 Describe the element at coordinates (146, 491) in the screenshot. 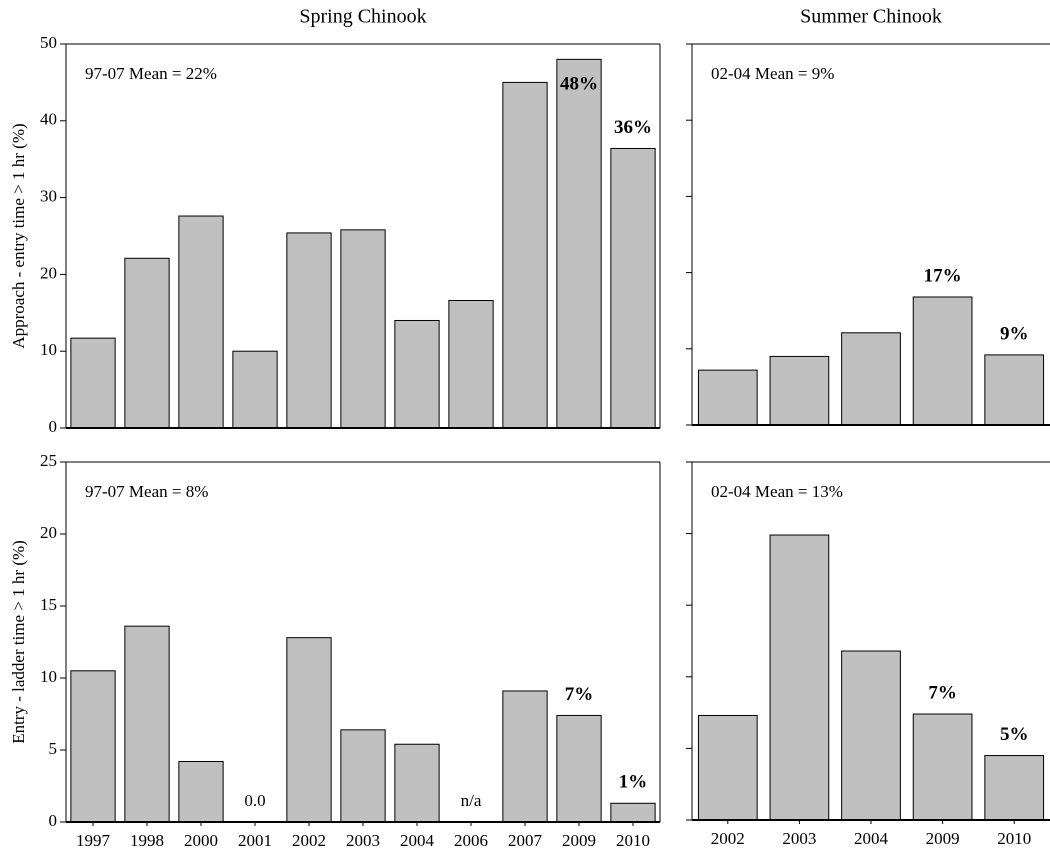

I see `annotation: 97-07 Mean = 8%` at that location.